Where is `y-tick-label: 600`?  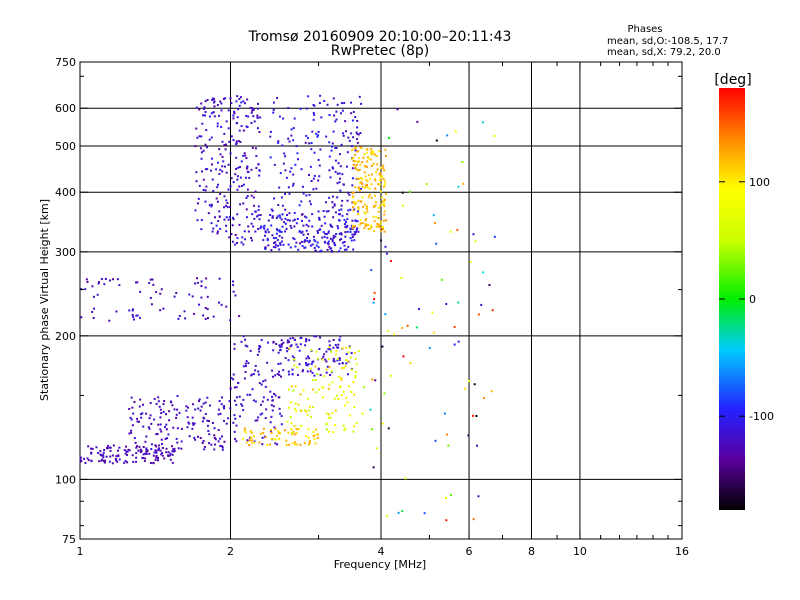
y-tick-label: 600 is located at coordinates (65, 108).